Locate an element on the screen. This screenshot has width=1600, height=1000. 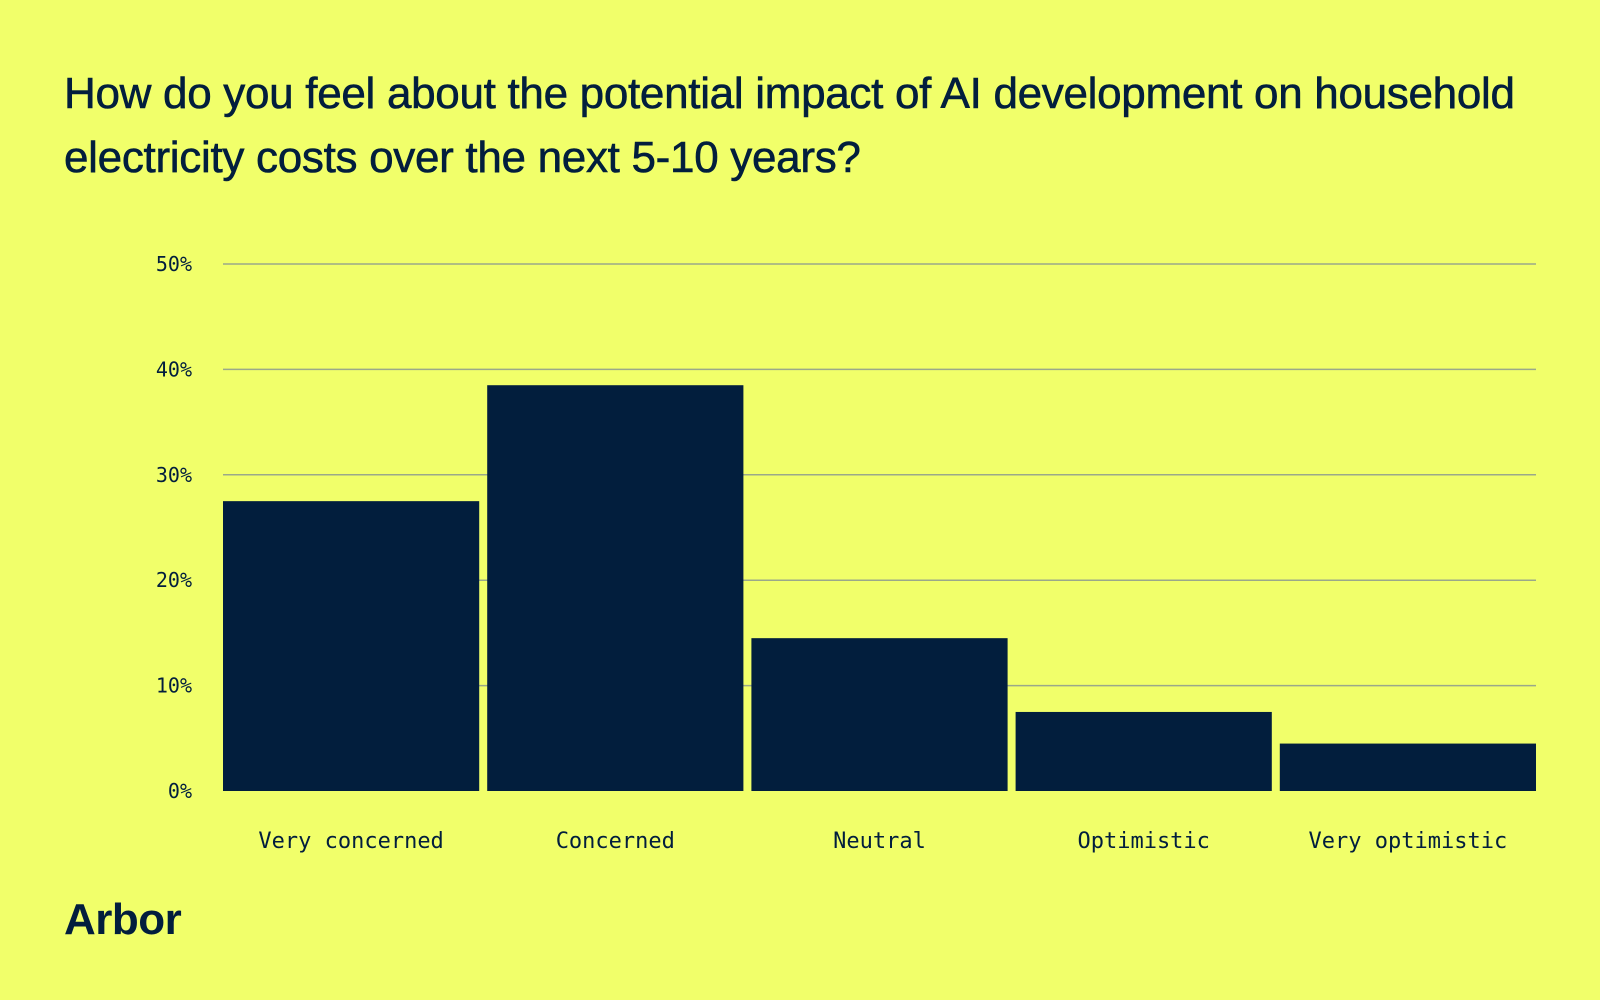
y-tick-label: 40% is located at coordinates (174, 369).